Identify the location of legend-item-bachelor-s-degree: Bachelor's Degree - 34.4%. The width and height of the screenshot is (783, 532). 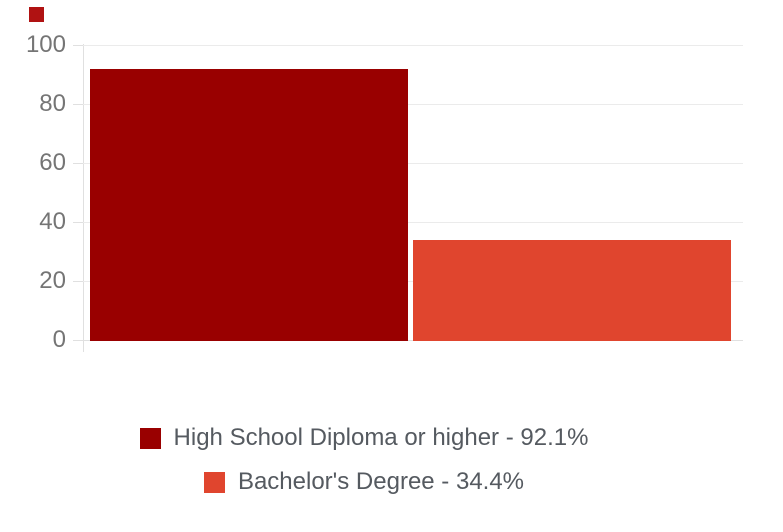
(364, 481).